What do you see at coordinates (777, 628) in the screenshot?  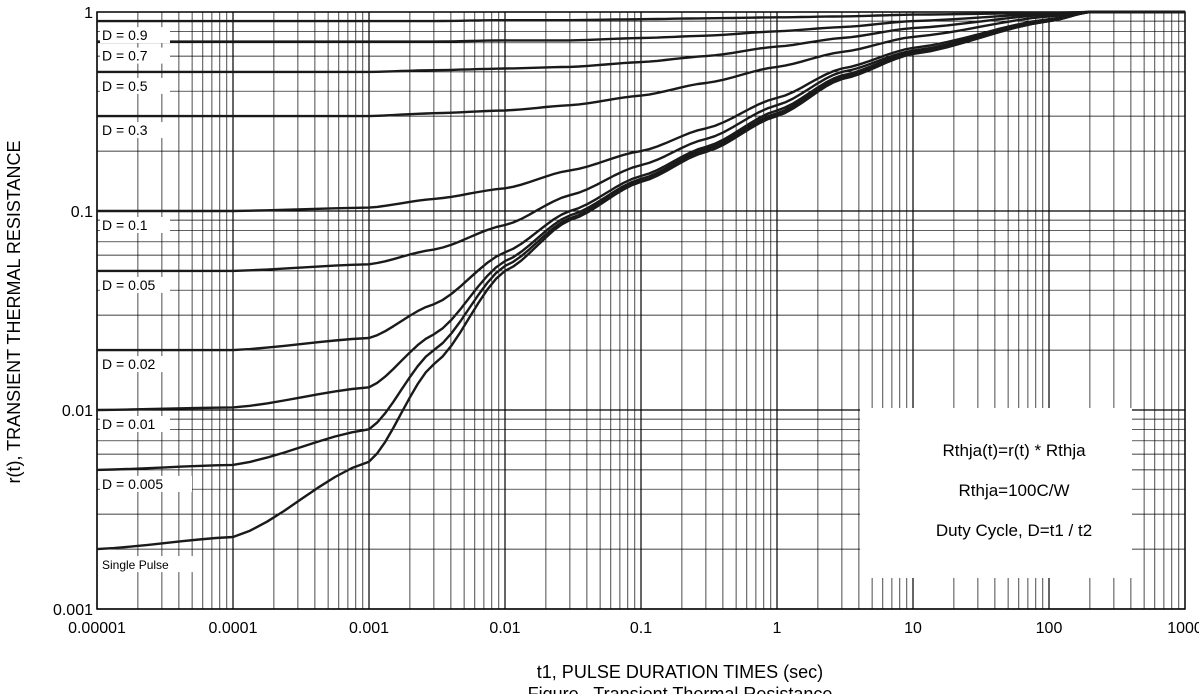 I see `x-tick-label: 1` at bounding box center [777, 628].